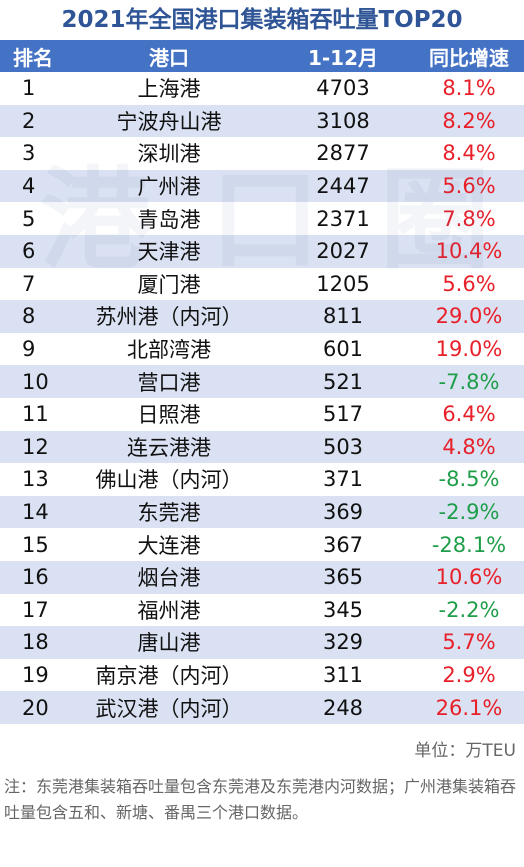 This screenshot has height=867, width=524. What do you see at coordinates (35, 414) in the screenshot?
I see `rank-cell: 11` at bounding box center [35, 414].